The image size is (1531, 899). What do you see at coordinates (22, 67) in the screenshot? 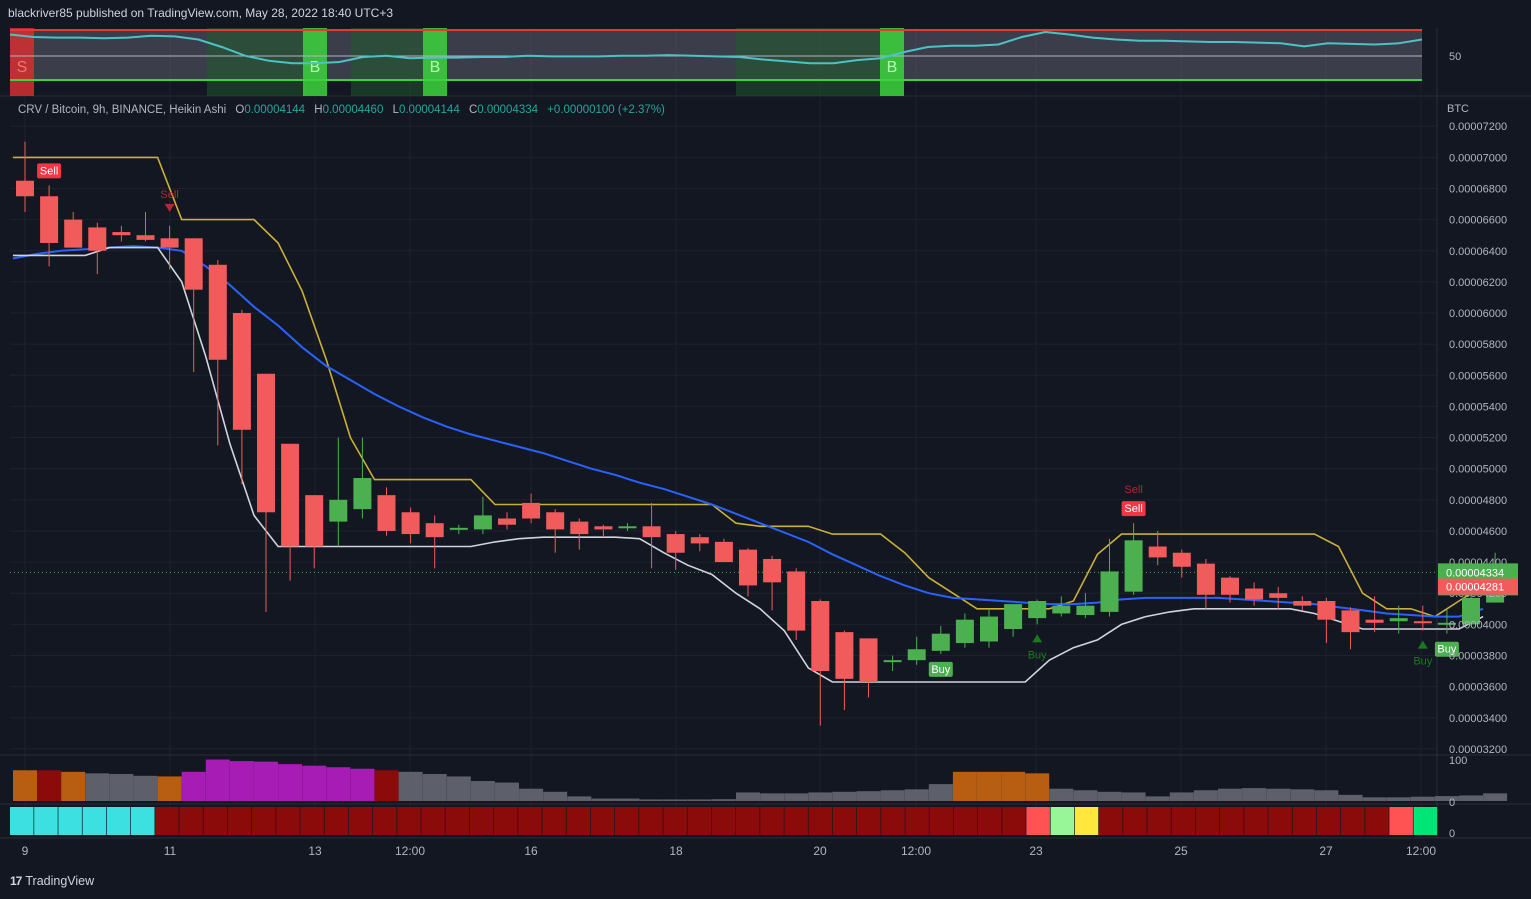
I see `osc-signal-letter: S` at bounding box center [22, 67].